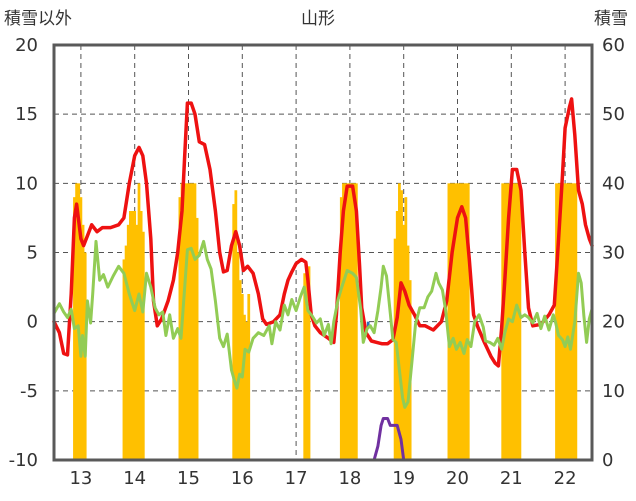 The image size is (636, 501). Describe the element at coordinates (26, 114) in the screenshot. I see `left-tick-label: 15` at that location.